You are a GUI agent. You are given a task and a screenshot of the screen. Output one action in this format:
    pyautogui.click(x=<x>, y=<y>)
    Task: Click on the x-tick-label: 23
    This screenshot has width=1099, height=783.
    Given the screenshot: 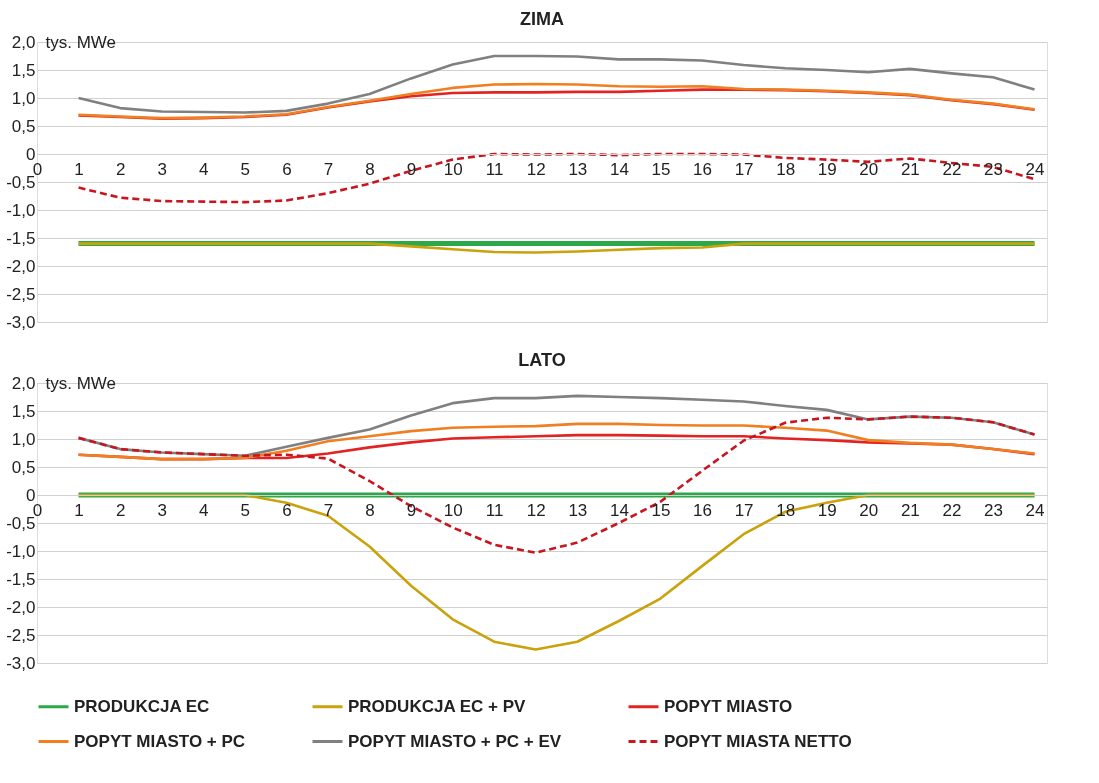 What is the action you would take?
    pyautogui.click(x=993, y=510)
    